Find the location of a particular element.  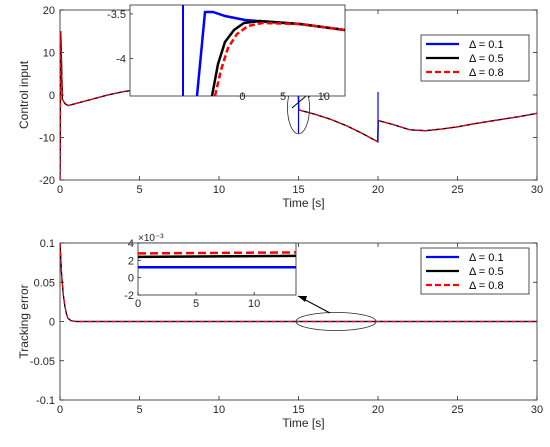

inset-y-tick-label: -3.5 is located at coordinates (116, 15).